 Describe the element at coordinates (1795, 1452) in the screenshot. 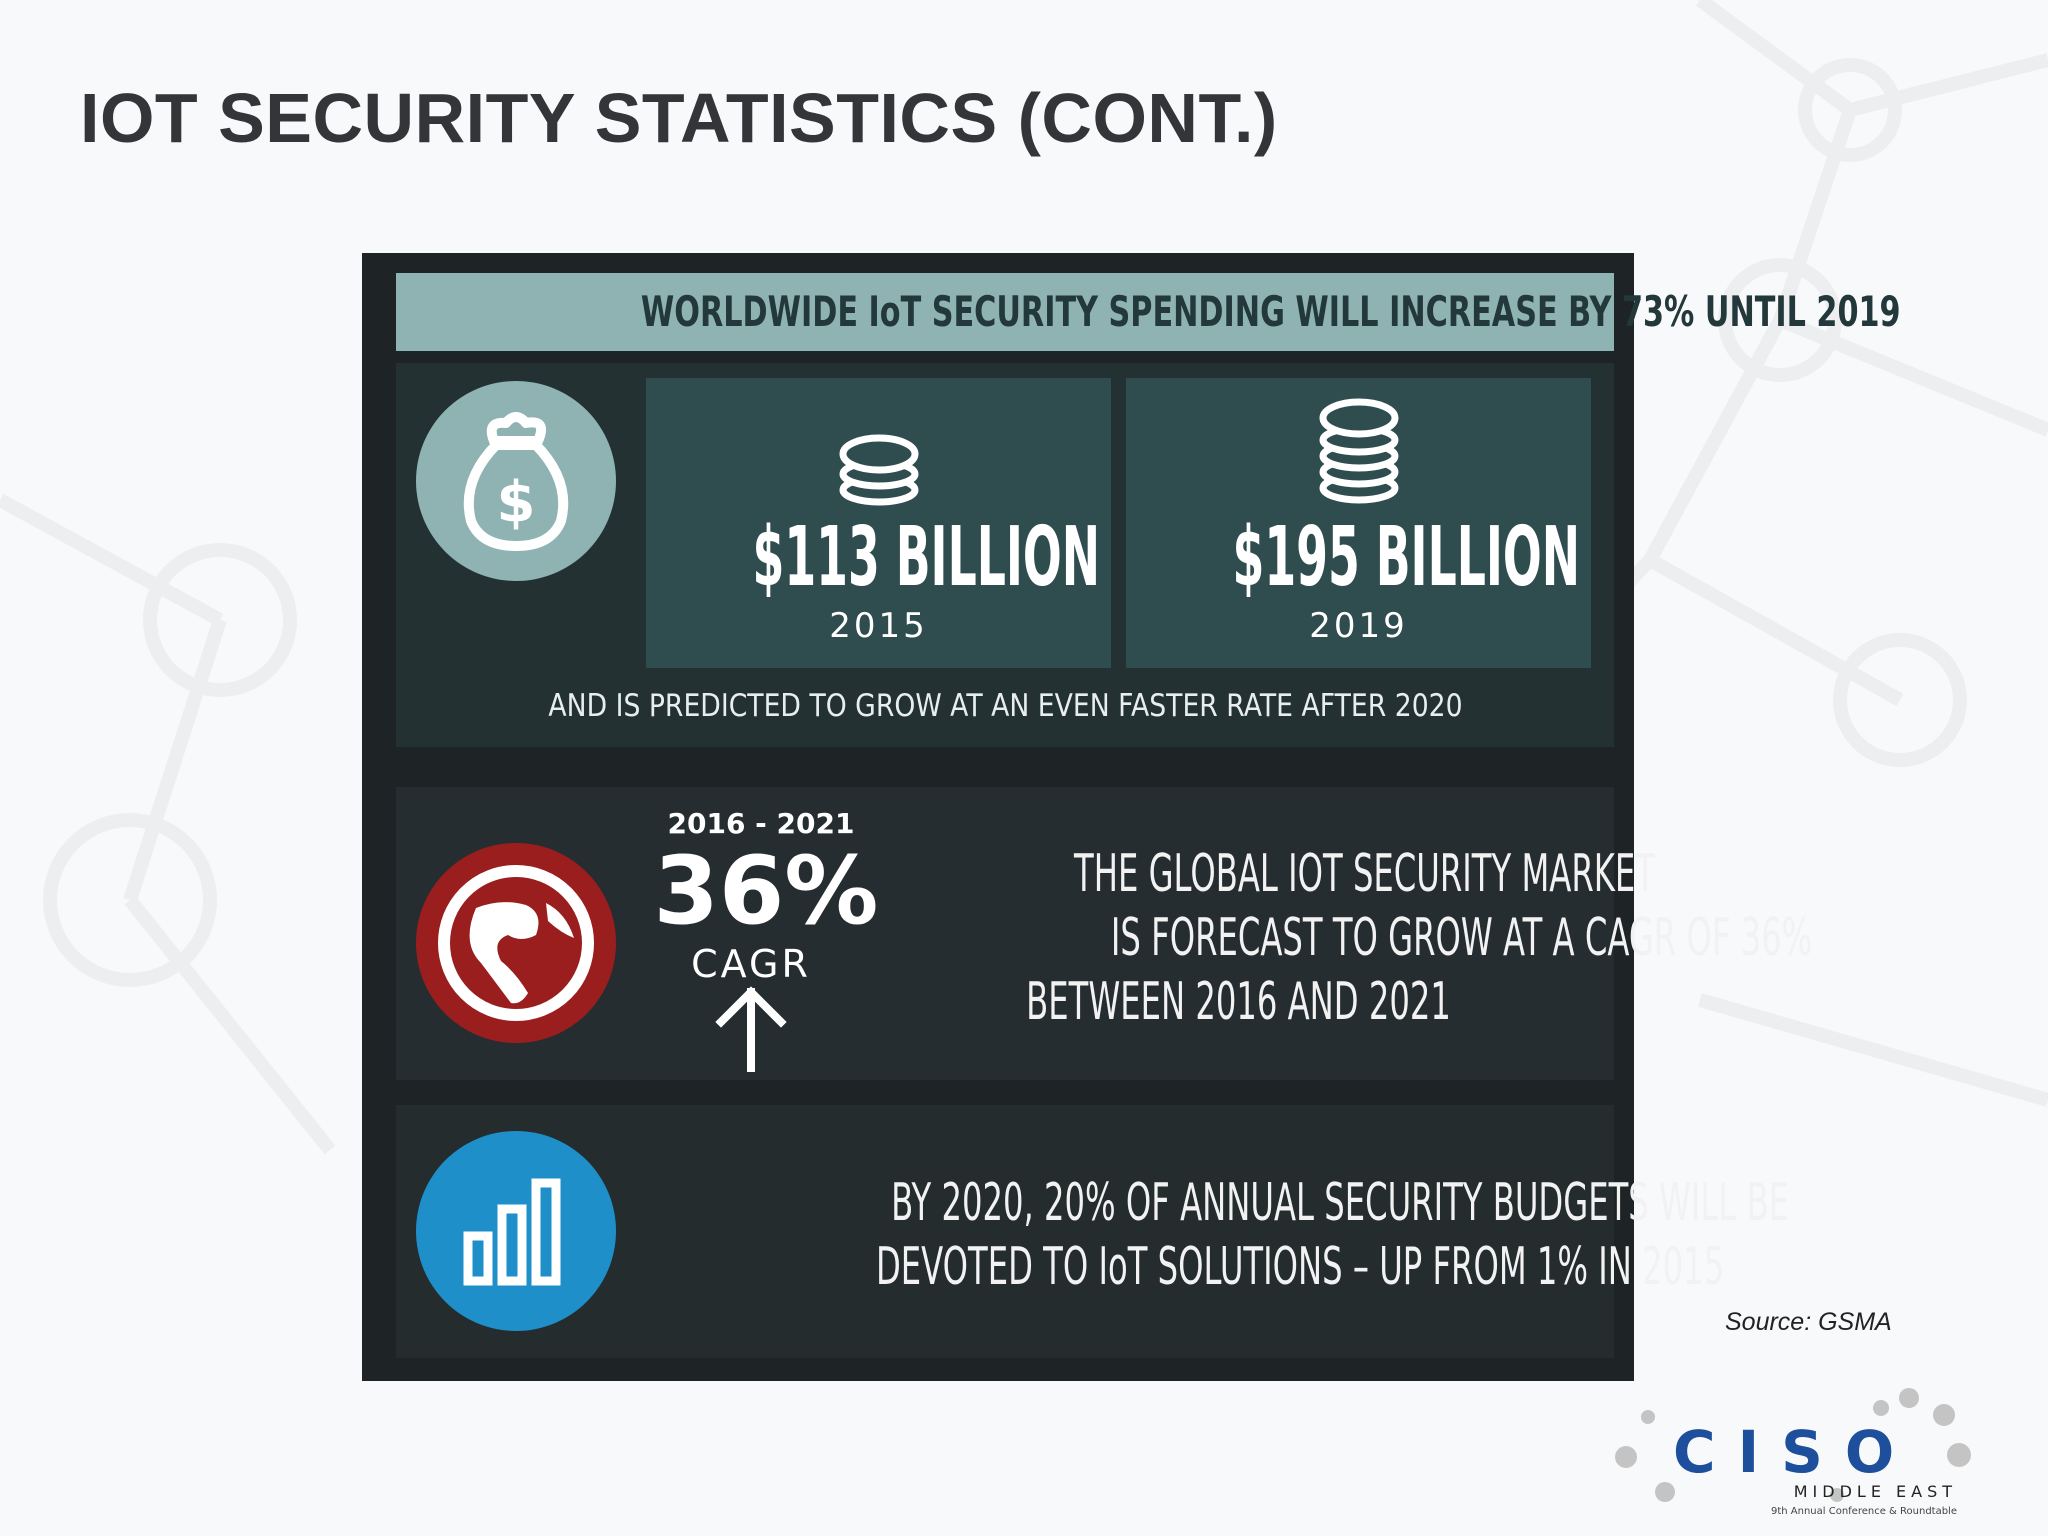

I see `logo-word: CISO` at that location.